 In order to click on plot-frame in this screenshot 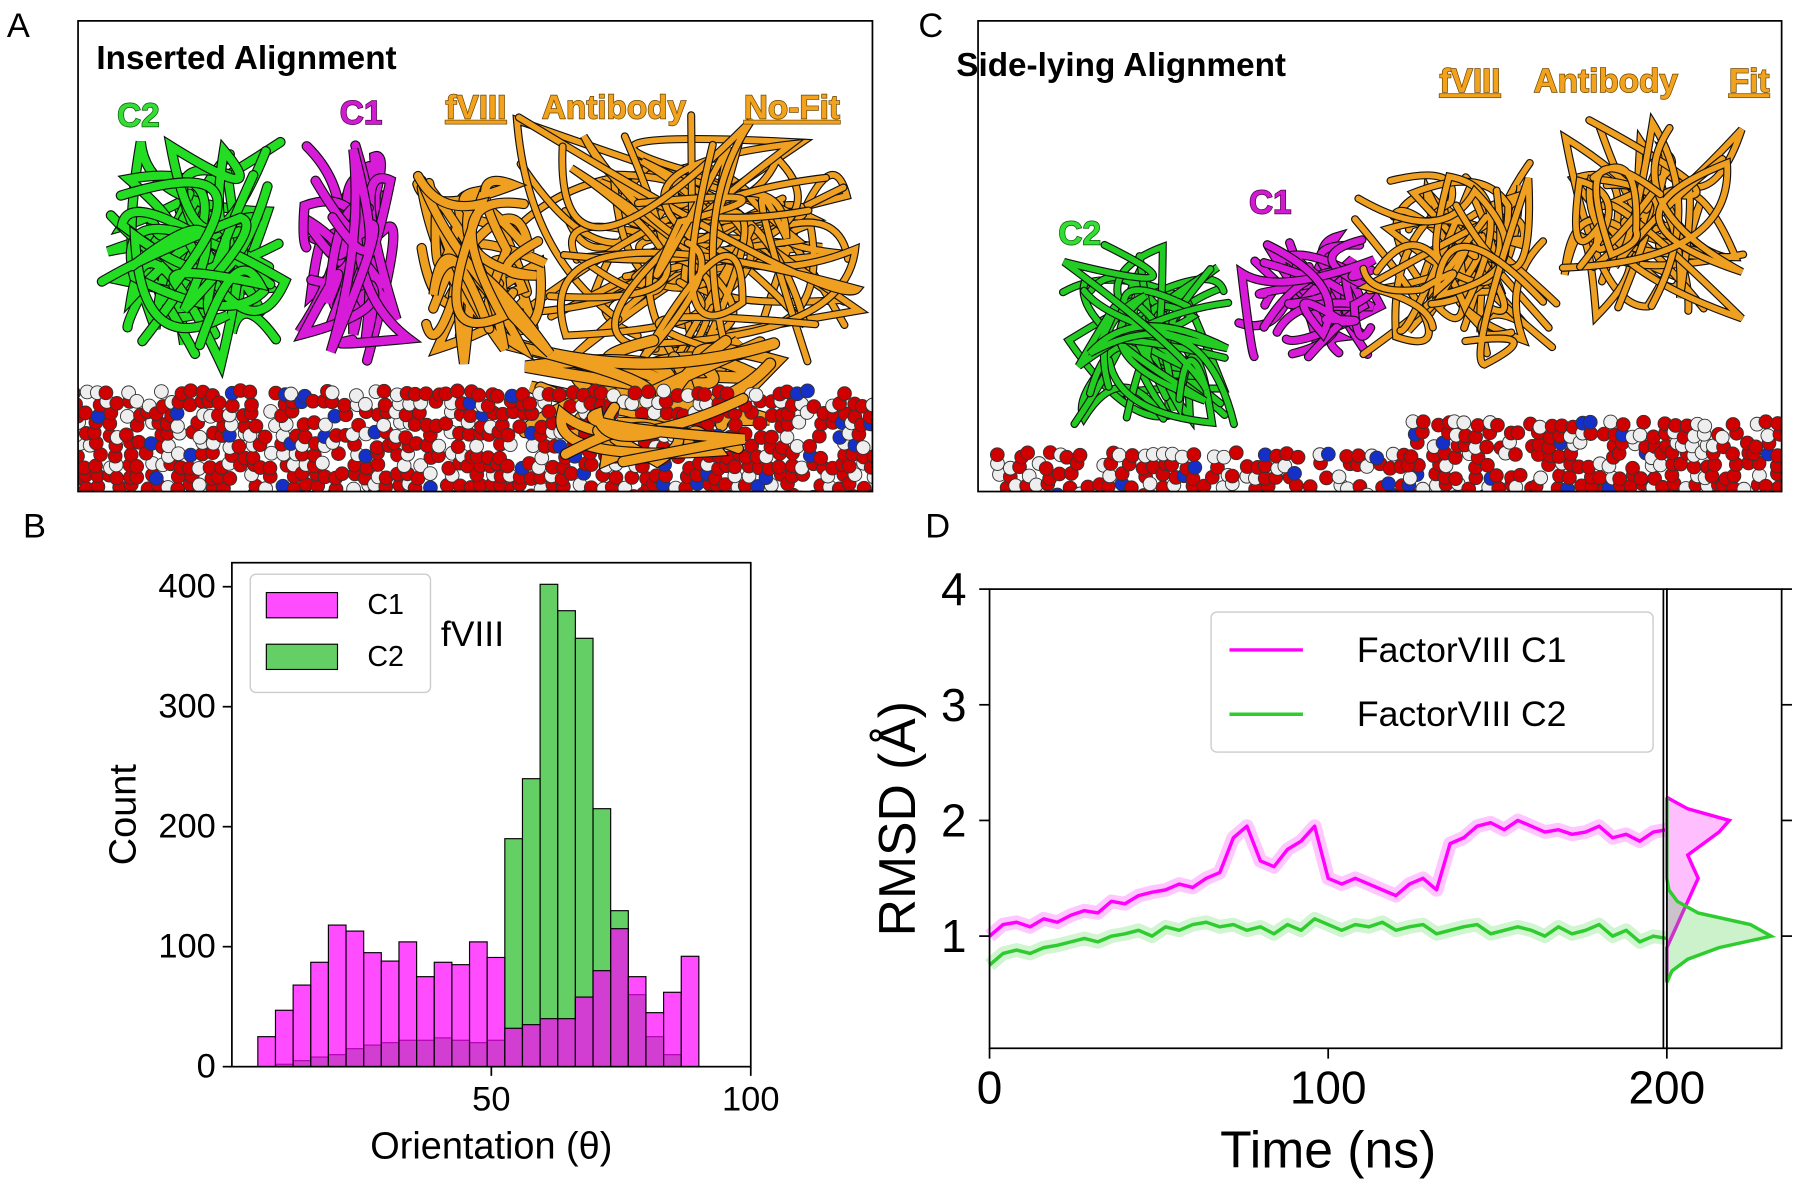, I will do `click(491, 814)`.